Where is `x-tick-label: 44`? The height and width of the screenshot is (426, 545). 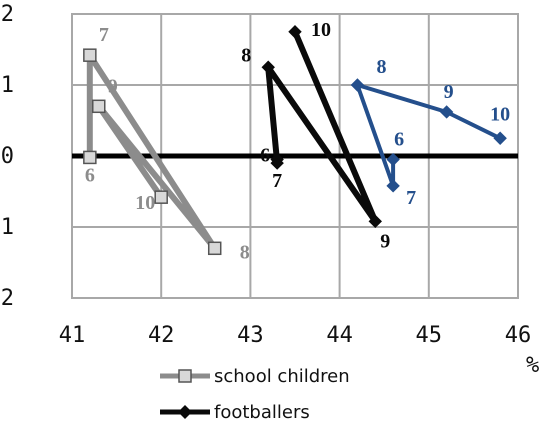
x-tick-label: 44 is located at coordinates (339, 335).